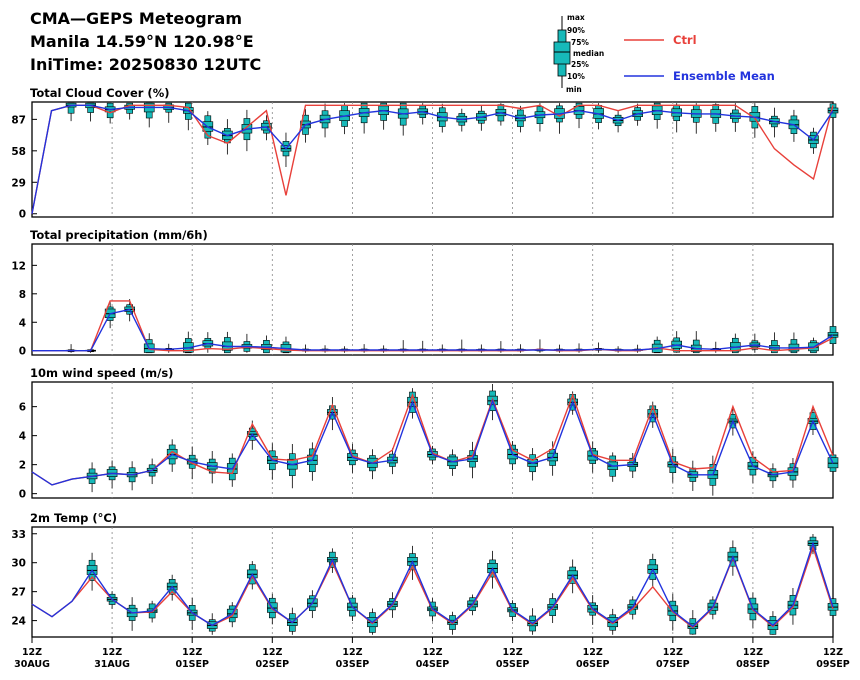  Describe the element at coordinates (574, 89) in the screenshot. I see `legend-min-label: min` at that location.